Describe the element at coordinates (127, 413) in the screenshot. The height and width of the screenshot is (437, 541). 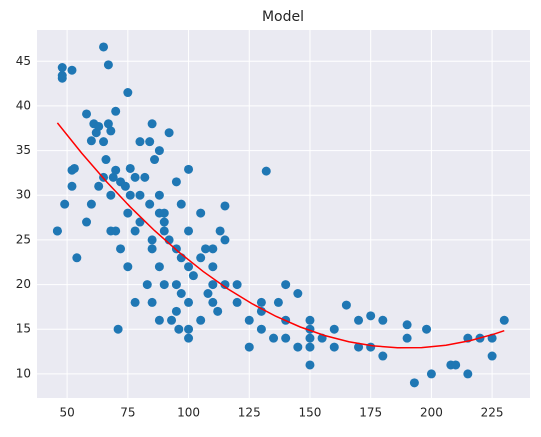
I see `x-tick-label: 75` at that location.